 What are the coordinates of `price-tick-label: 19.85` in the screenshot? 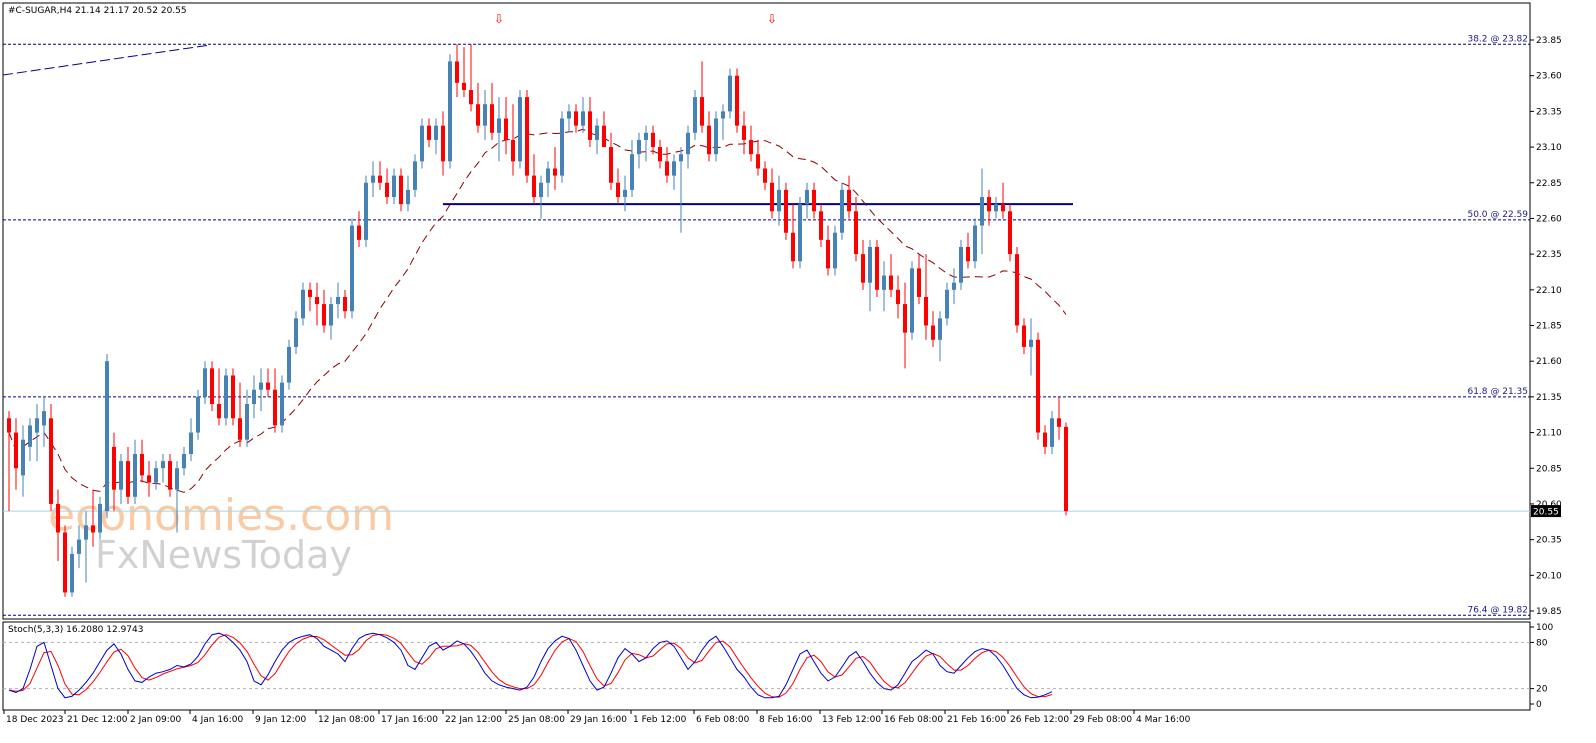 It's located at (1549, 612).